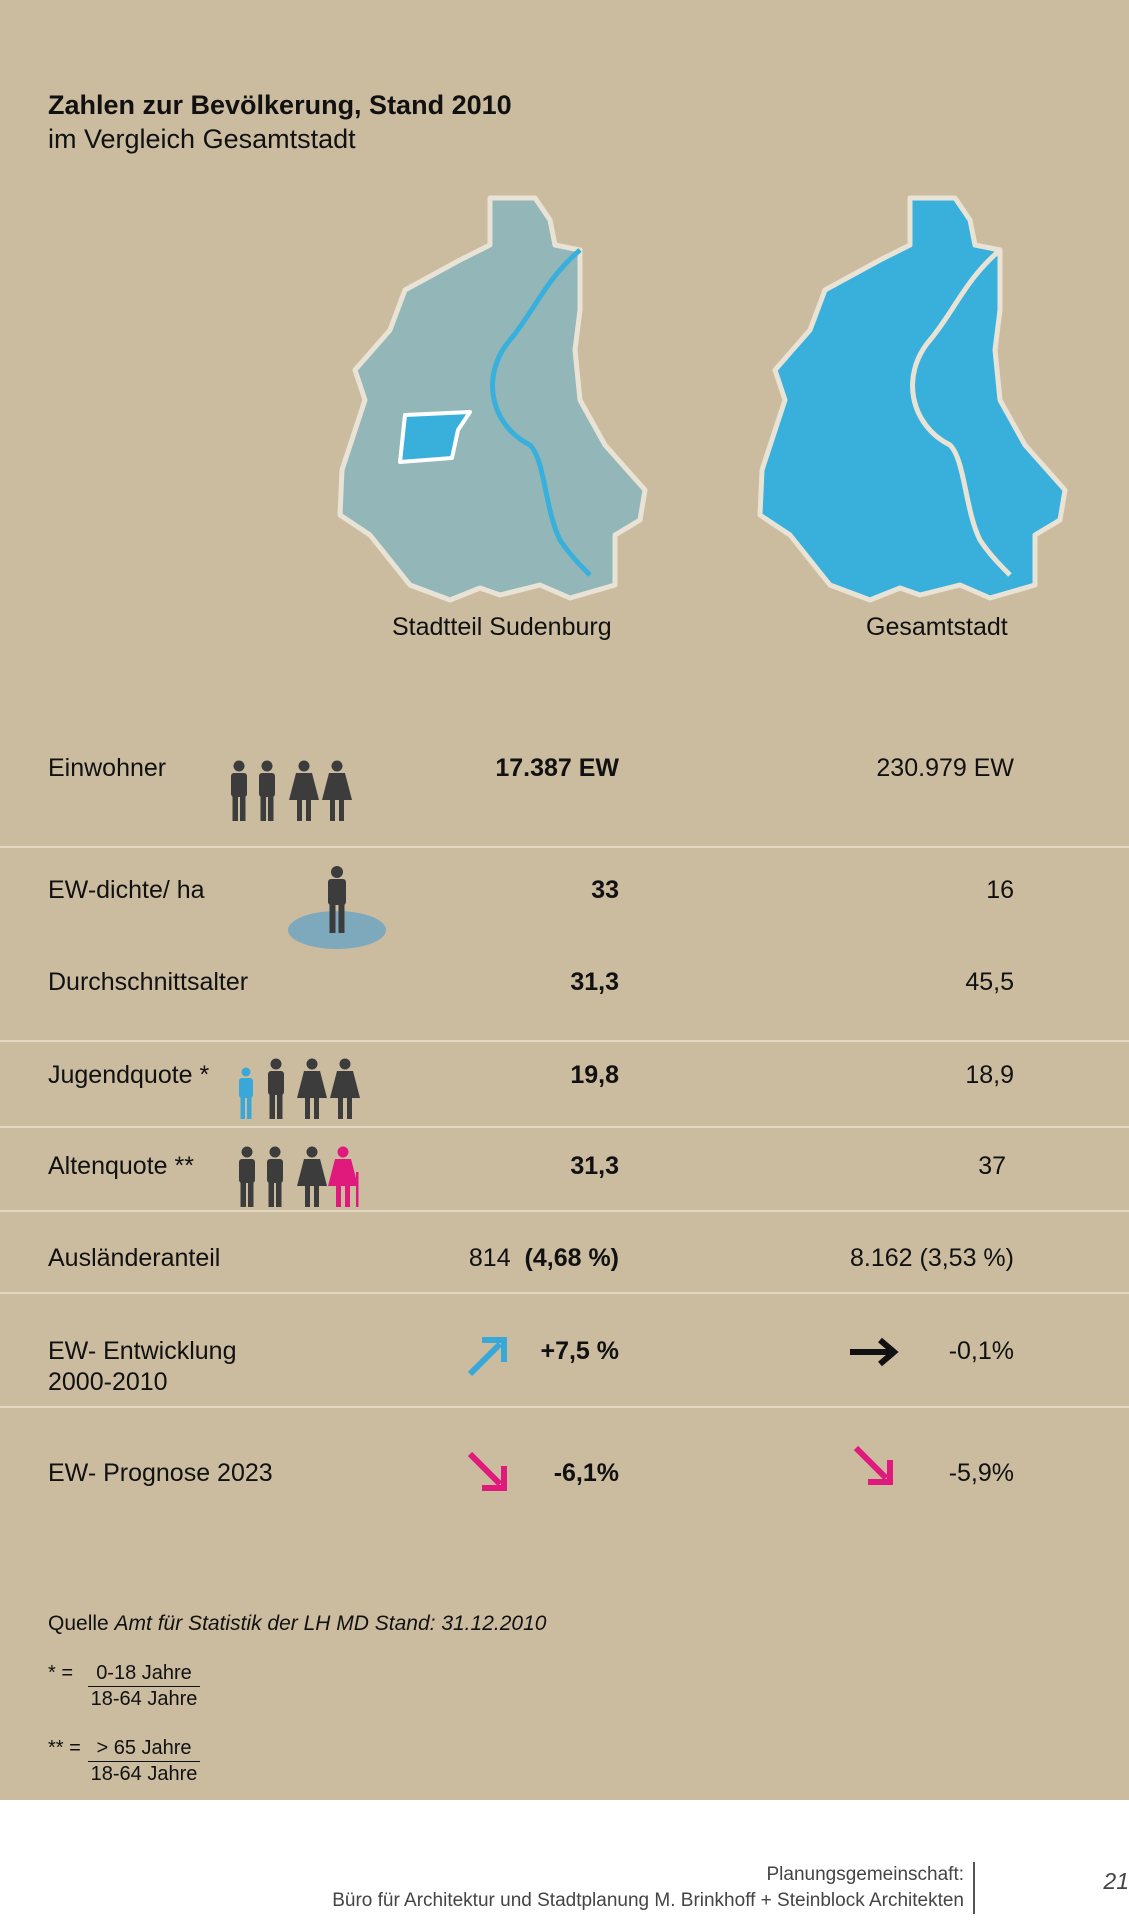 Image resolution: width=1129 pixels, height=1920 pixels. What do you see at coordinates (202, 139) in the screenshot?
I see `page-subtitle: im Vergleich Gesamtstadt` at bounding box center [202, 139].